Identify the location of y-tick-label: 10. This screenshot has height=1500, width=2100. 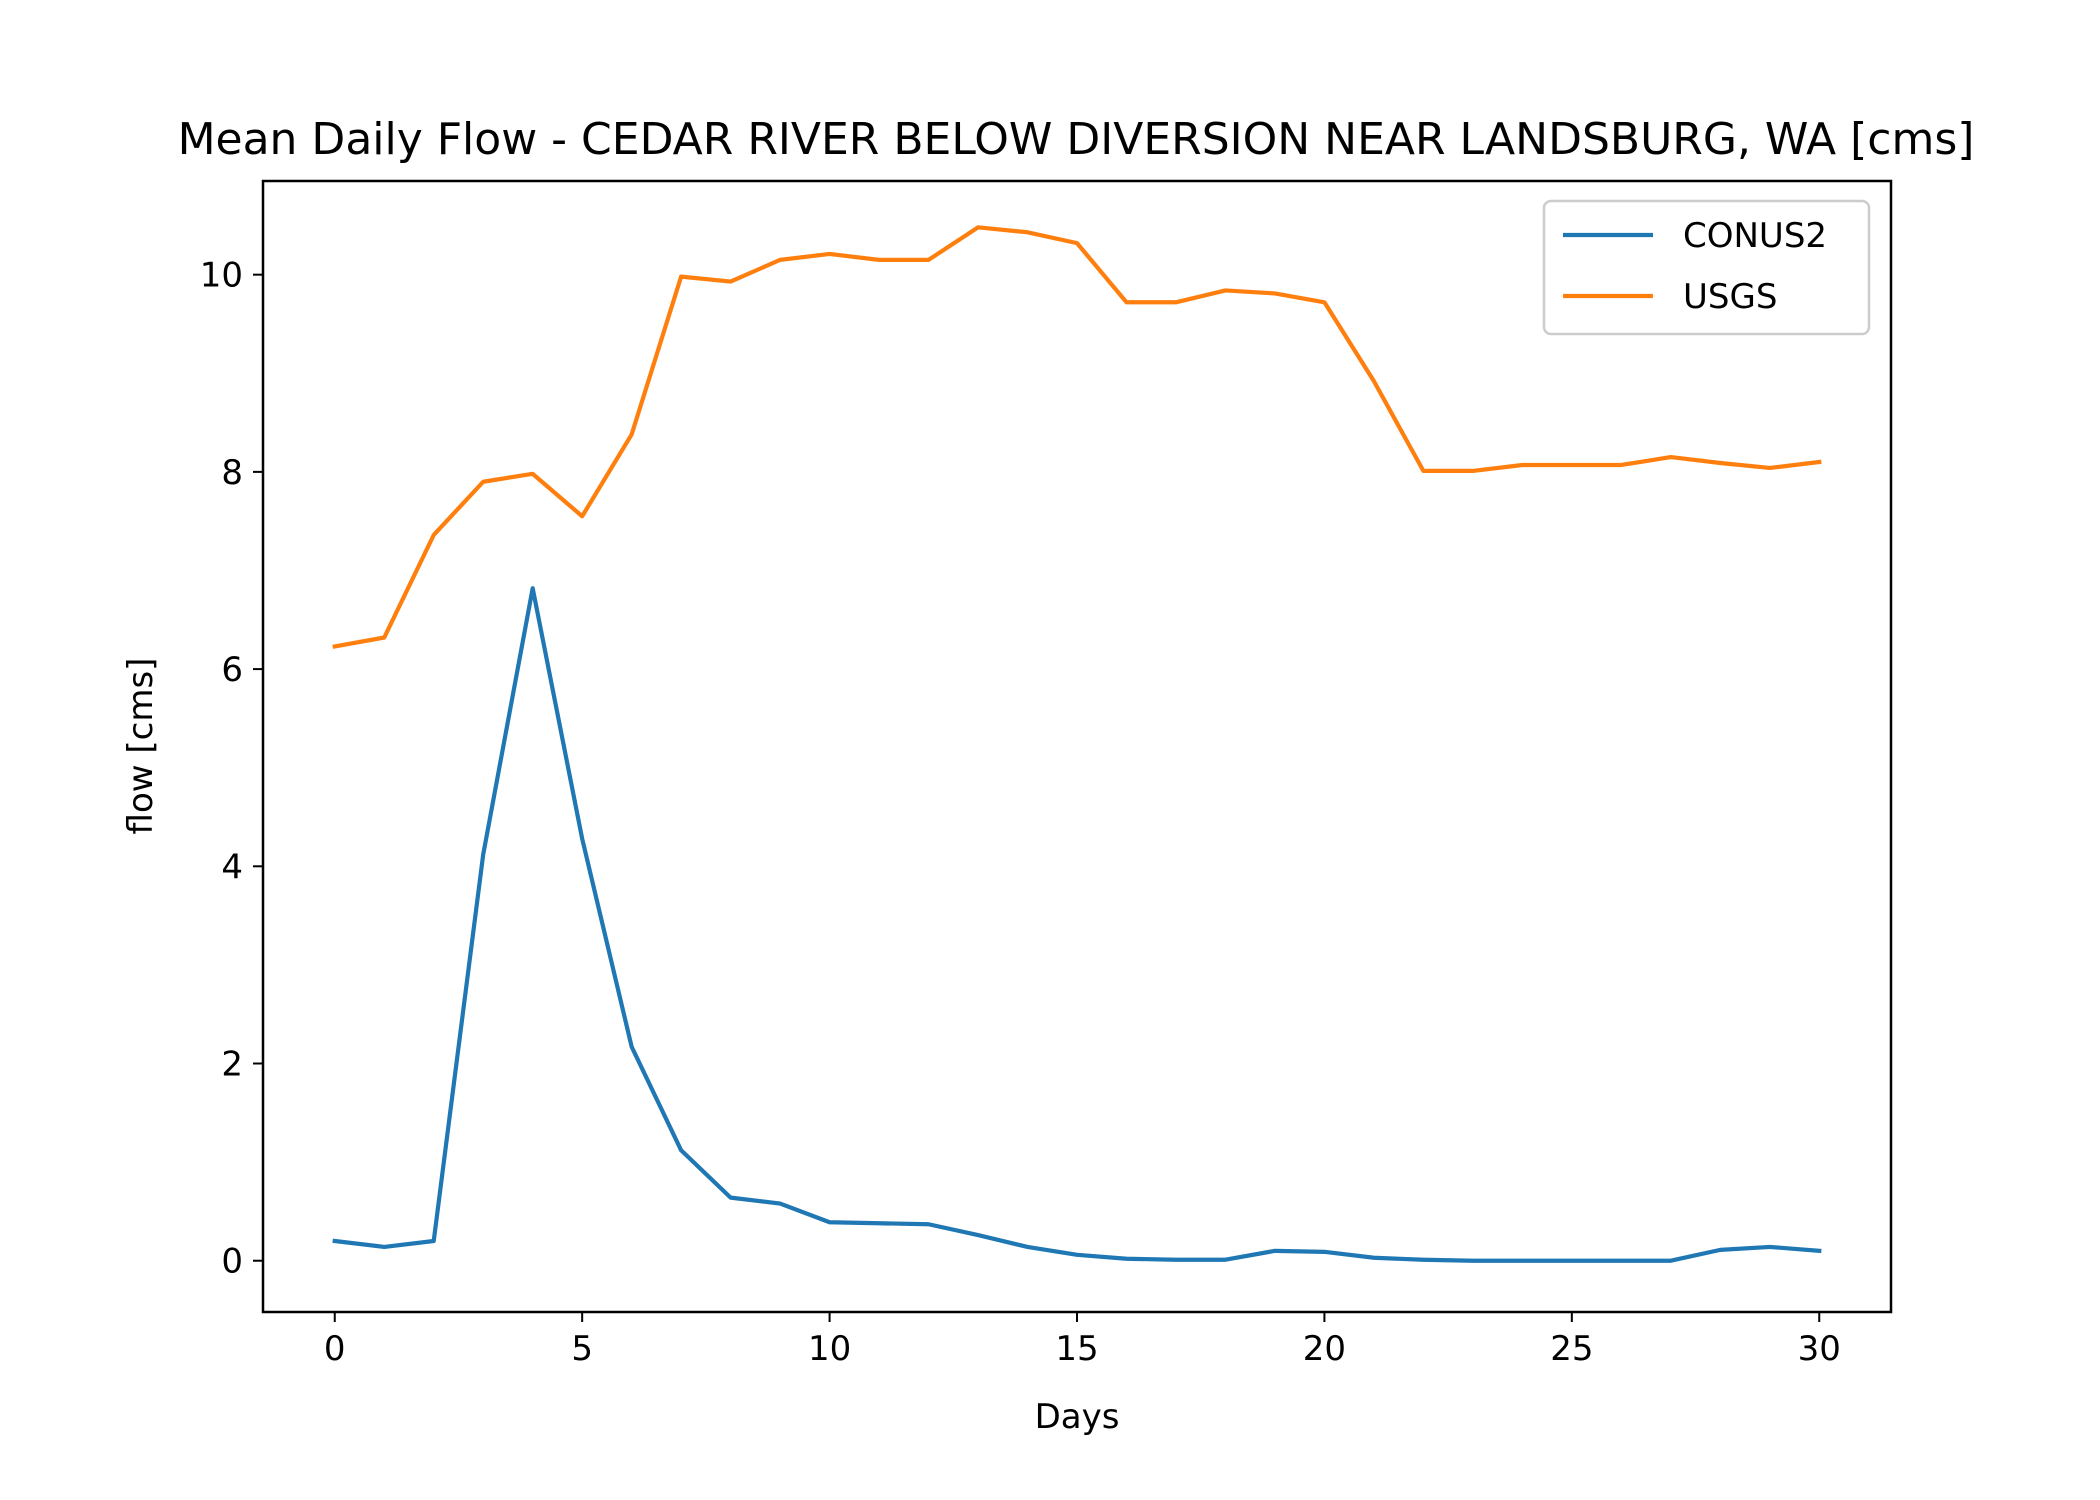
(221, 276).